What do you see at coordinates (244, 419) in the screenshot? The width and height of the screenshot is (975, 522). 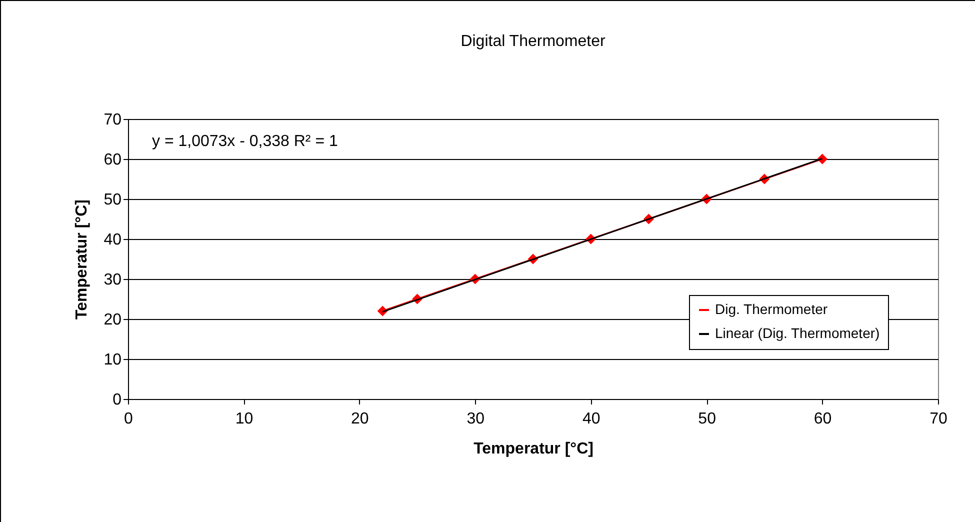 I see `x-tick-label: 10` at bounding box center [244, 419].